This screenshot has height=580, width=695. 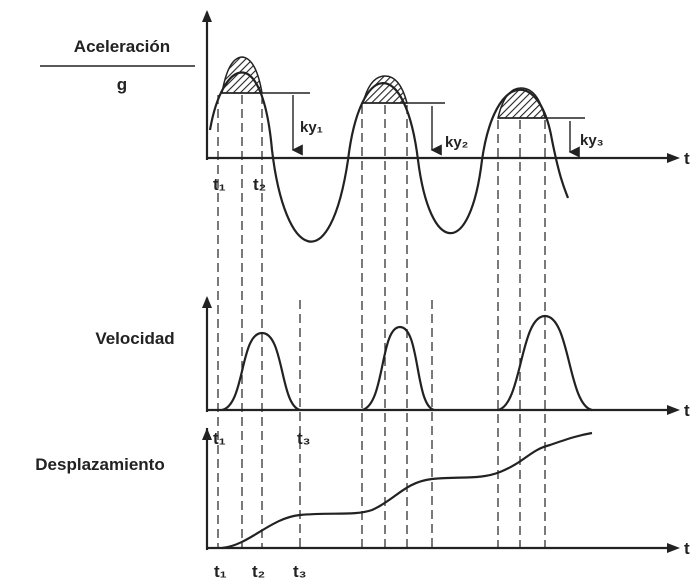 I want to click on threshold-label: ky₂, so click(x=456, y=142).